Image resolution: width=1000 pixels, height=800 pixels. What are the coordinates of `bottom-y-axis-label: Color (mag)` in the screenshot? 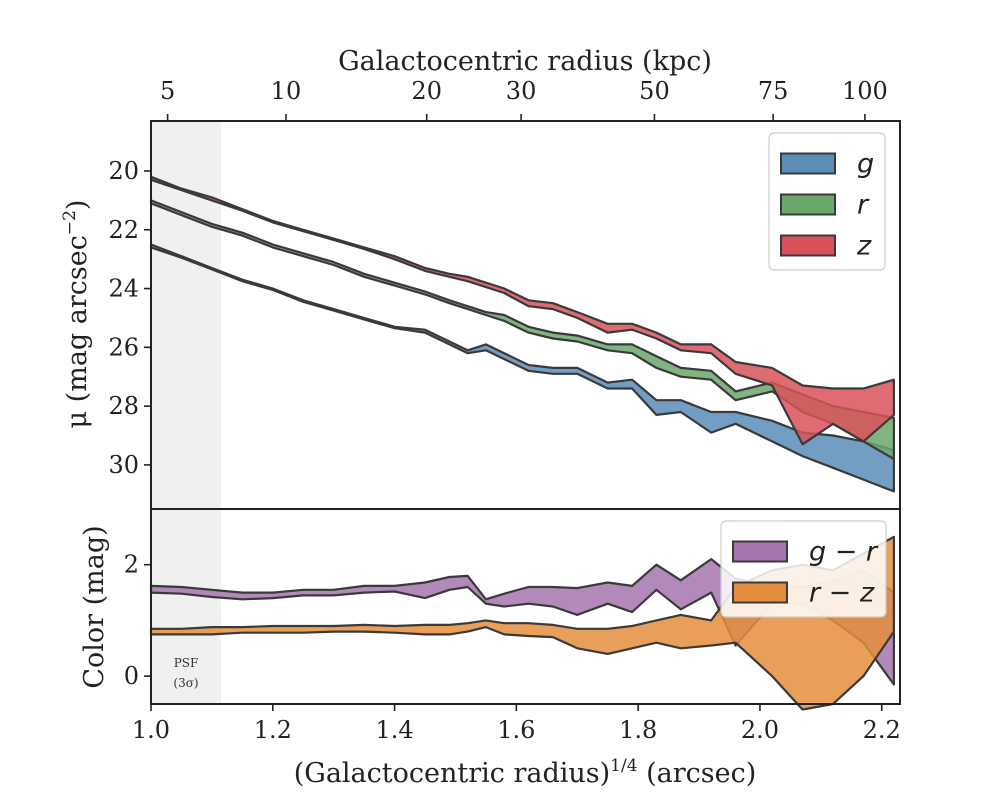 It's located at (94, 606).